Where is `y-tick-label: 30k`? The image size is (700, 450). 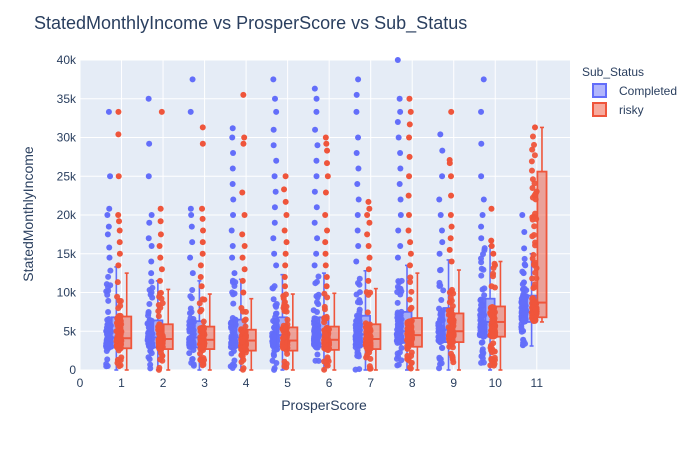
y-tick-label: 30k is located at coordinates (67, 138).